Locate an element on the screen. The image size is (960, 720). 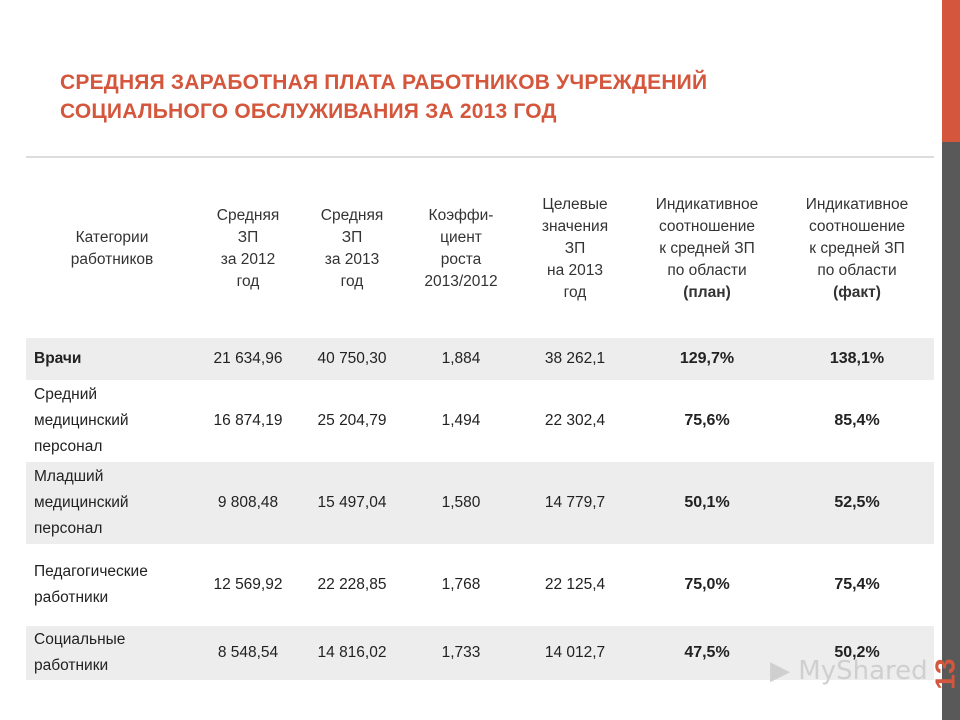
cell-fact: 50,2% is located at coordinates (857, 653).